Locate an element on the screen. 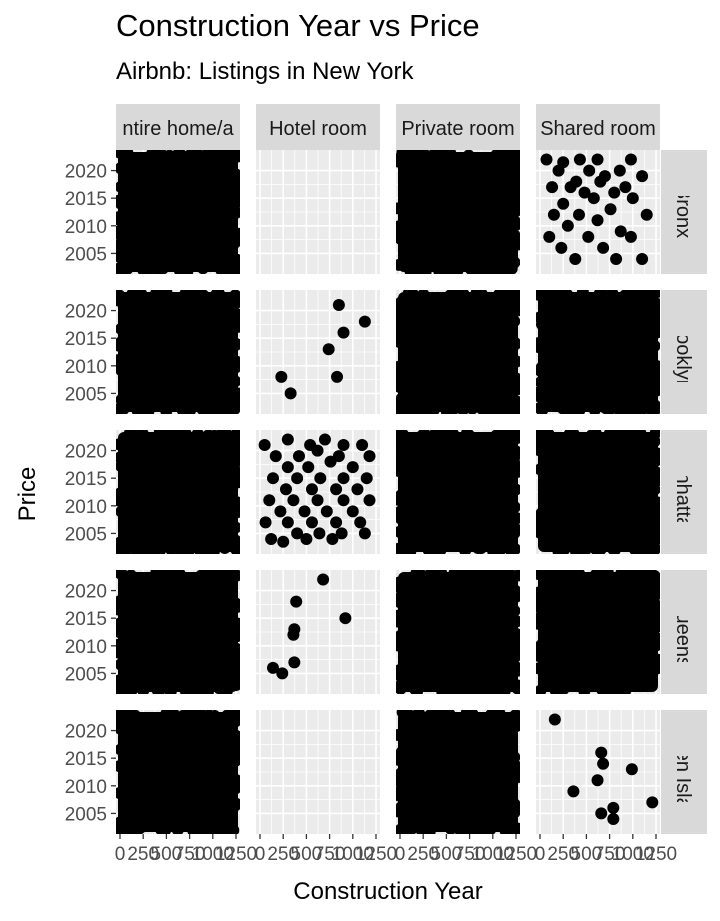 This screenshot has width=720, height=921. y-tick-label: 2005 is located at coordinates (86, 534).